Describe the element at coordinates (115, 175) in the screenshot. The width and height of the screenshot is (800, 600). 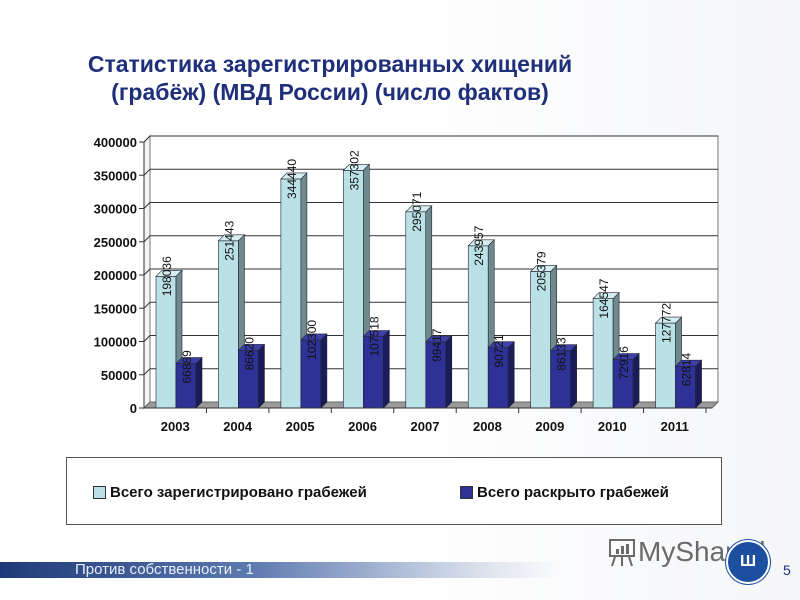
I see `y-tick-label: 350000` at that location.